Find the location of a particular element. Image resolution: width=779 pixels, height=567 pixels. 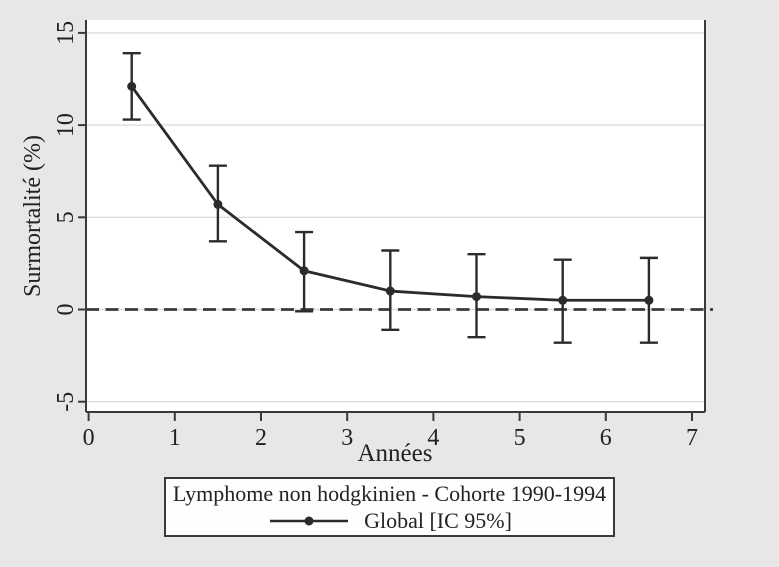

x-tick-label: 6 is located at coordinates (606, 438).